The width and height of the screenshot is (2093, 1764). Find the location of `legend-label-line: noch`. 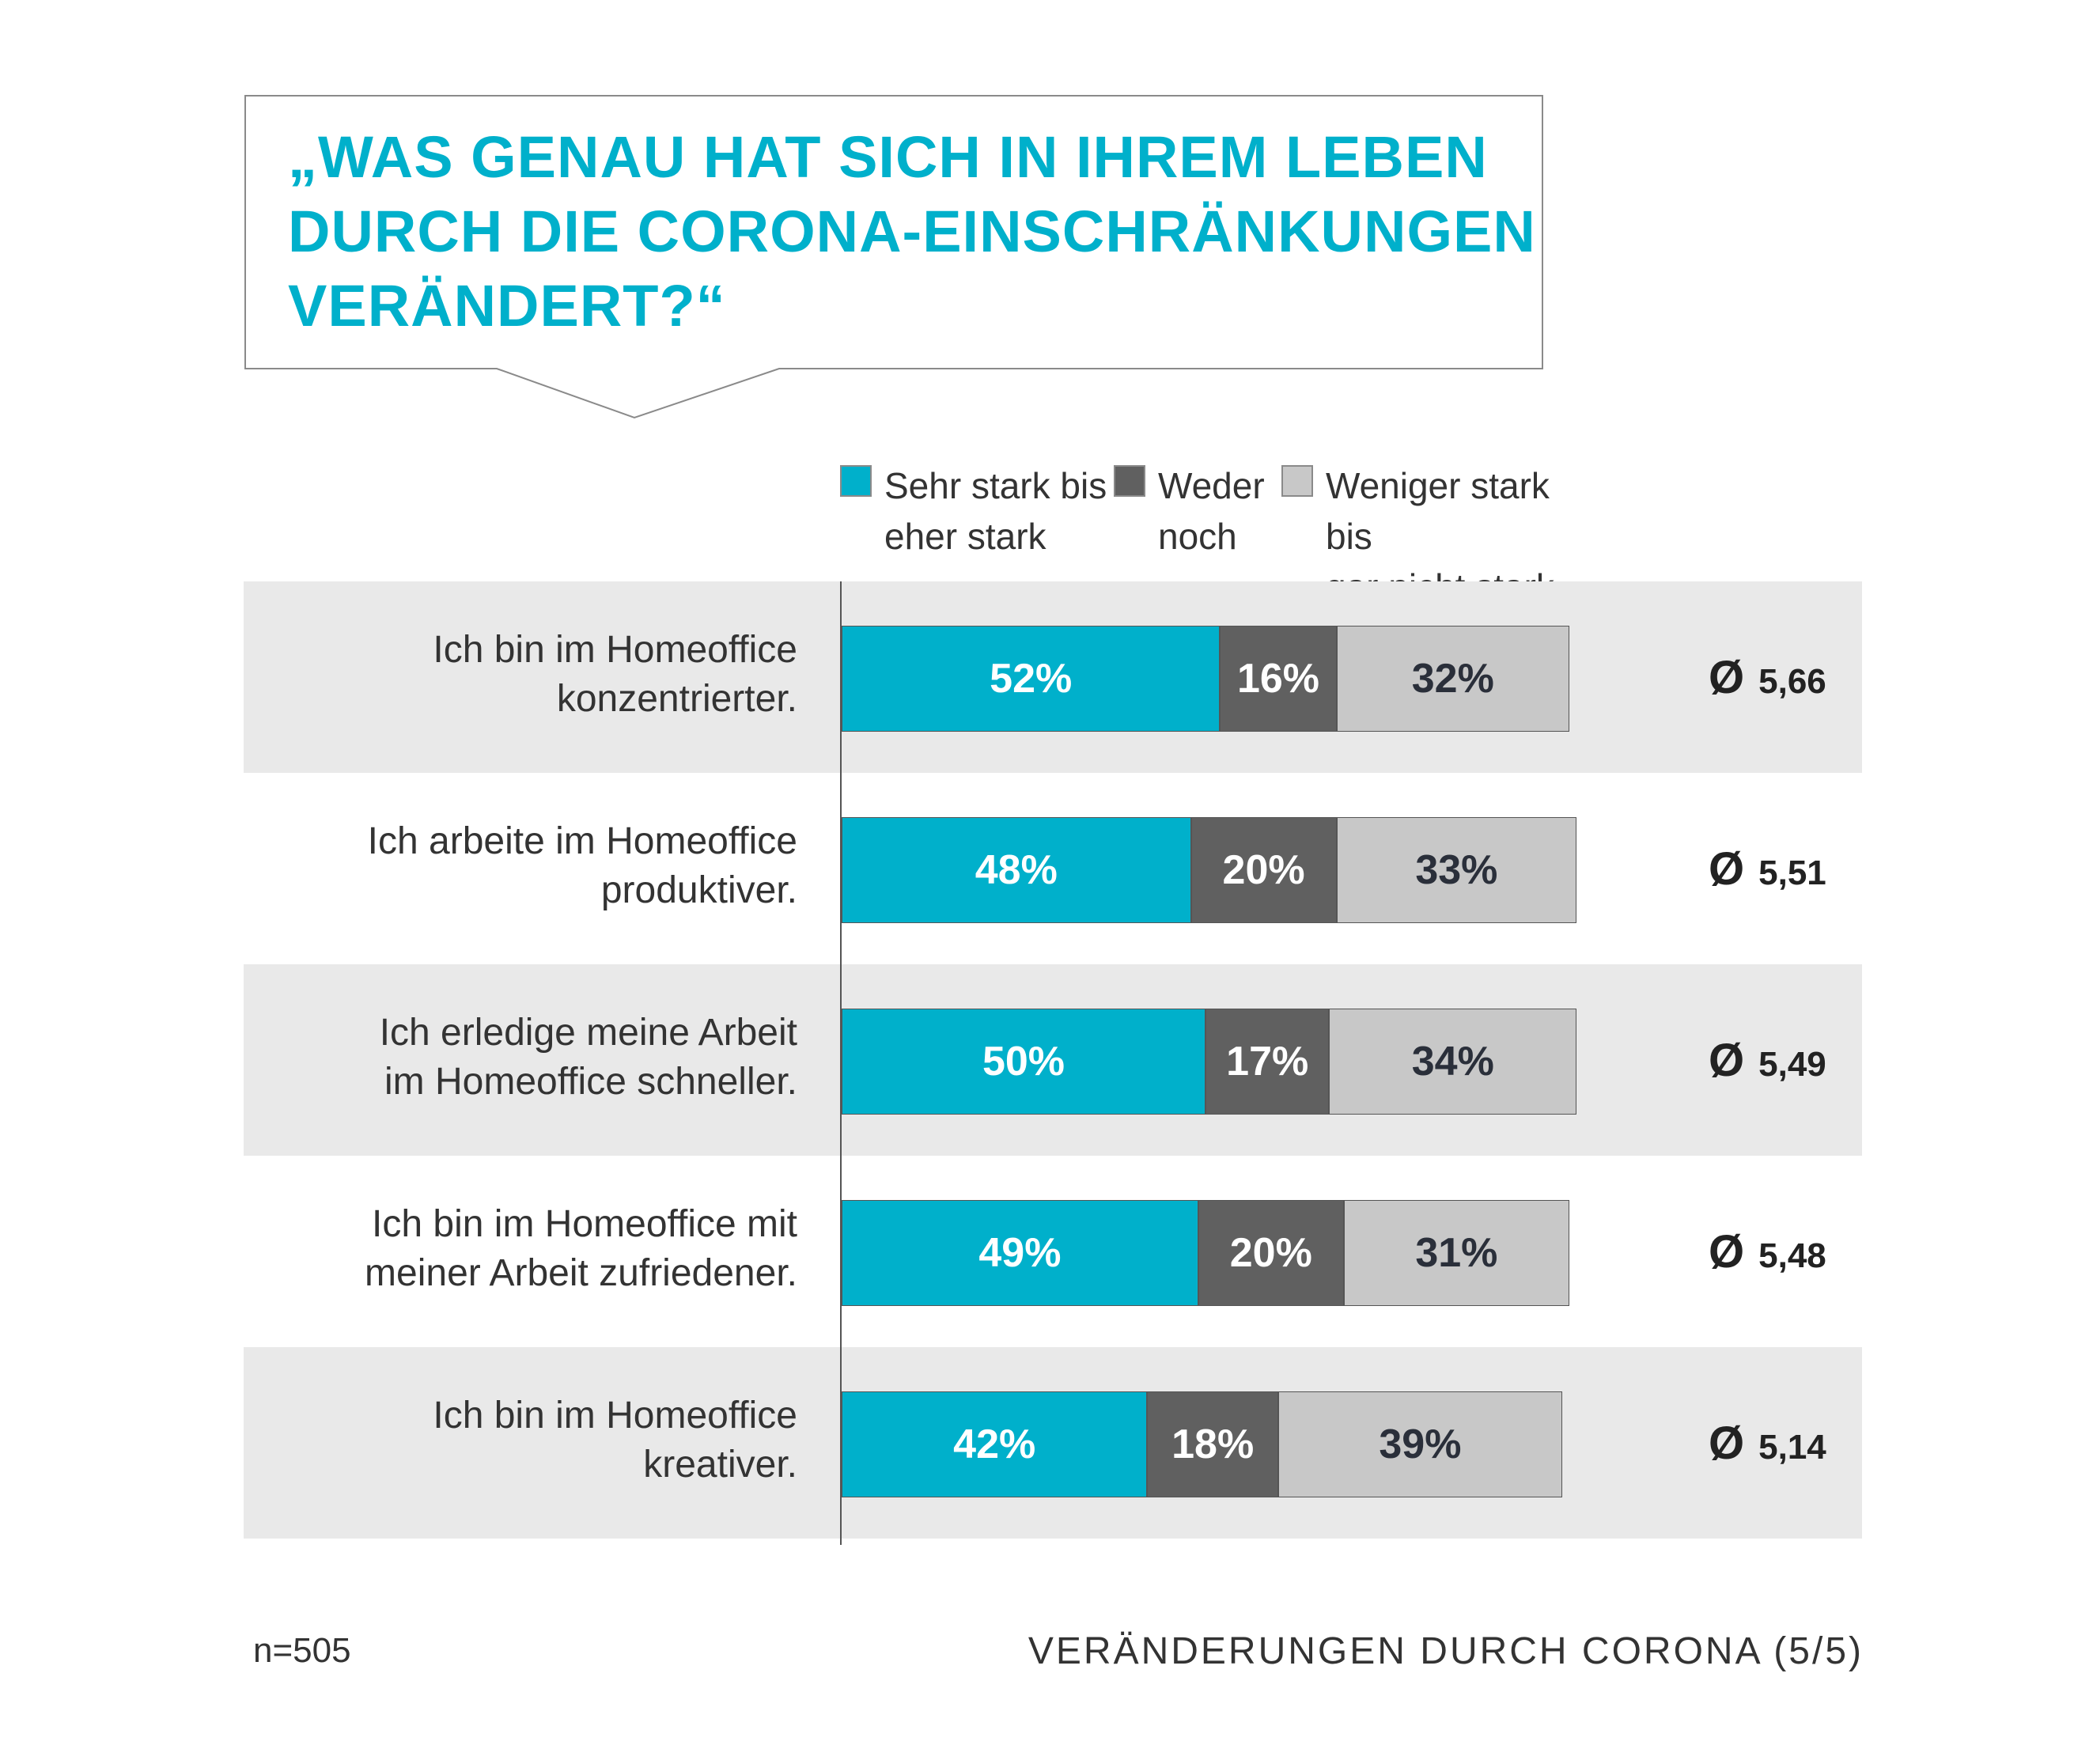

legend-label-line: noch is located at coordinates (1197, 536).